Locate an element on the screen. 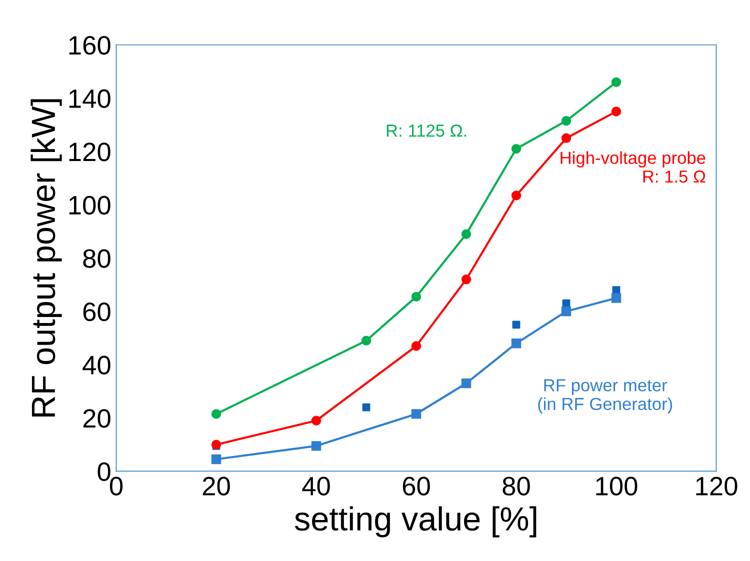  y-tick-label: 80 is located at coordinates (96, 258).